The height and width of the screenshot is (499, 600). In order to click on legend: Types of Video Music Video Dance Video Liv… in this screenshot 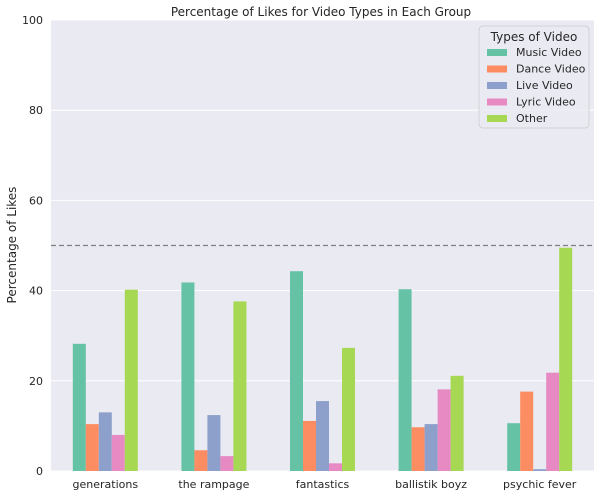, I will do `click(534, 77)`.